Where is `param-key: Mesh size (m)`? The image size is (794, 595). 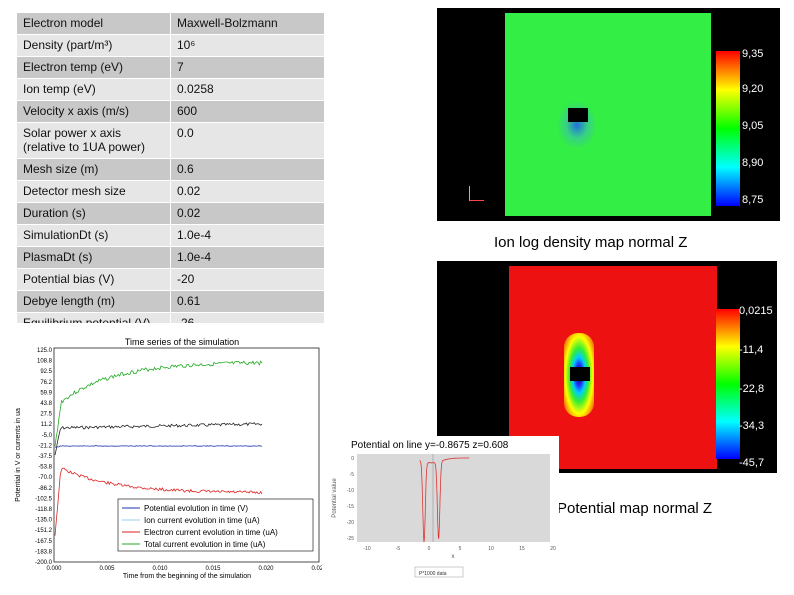 param-key: Mesh size (m) is located at coordinates (94, 169).